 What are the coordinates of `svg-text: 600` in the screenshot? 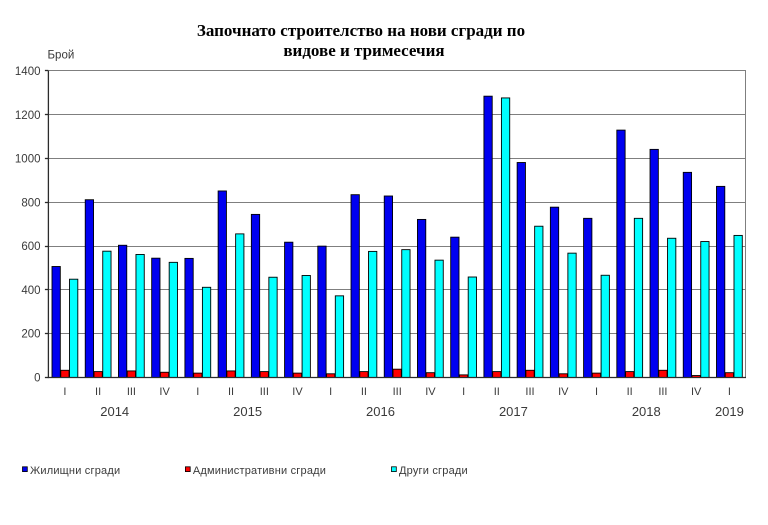 It's located at (30, 247).